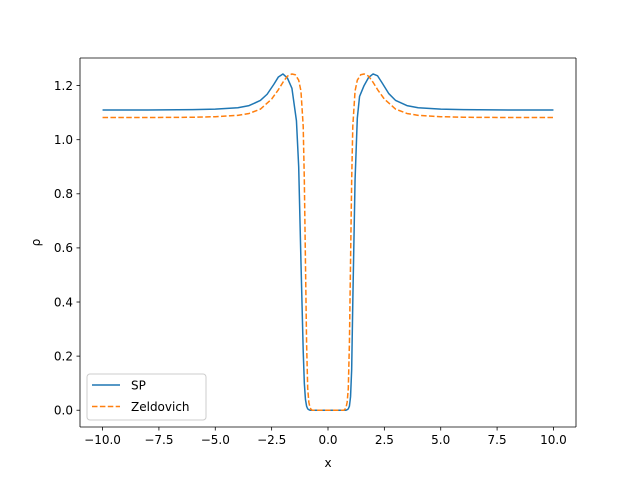  Describe the element at coordinates (146, 397) in the screenshot. I see `legend: SP Zeldovich` at that location.